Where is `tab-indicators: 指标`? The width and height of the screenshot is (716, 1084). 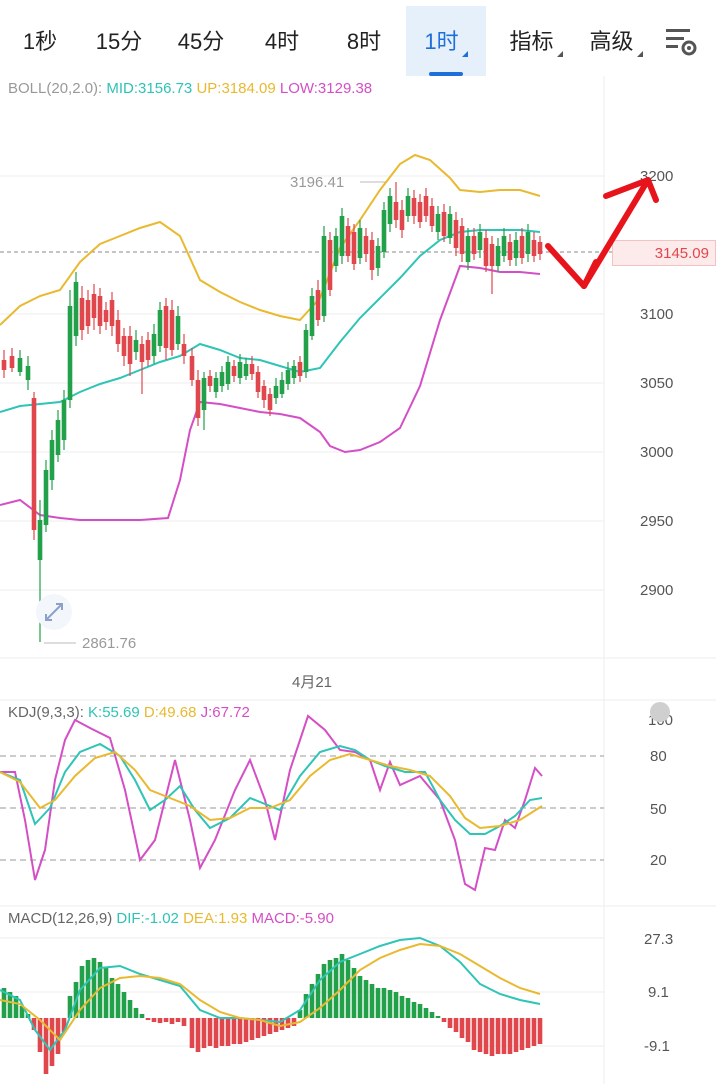
tab-indicators: 指标 is located at coordinates (536, 41).